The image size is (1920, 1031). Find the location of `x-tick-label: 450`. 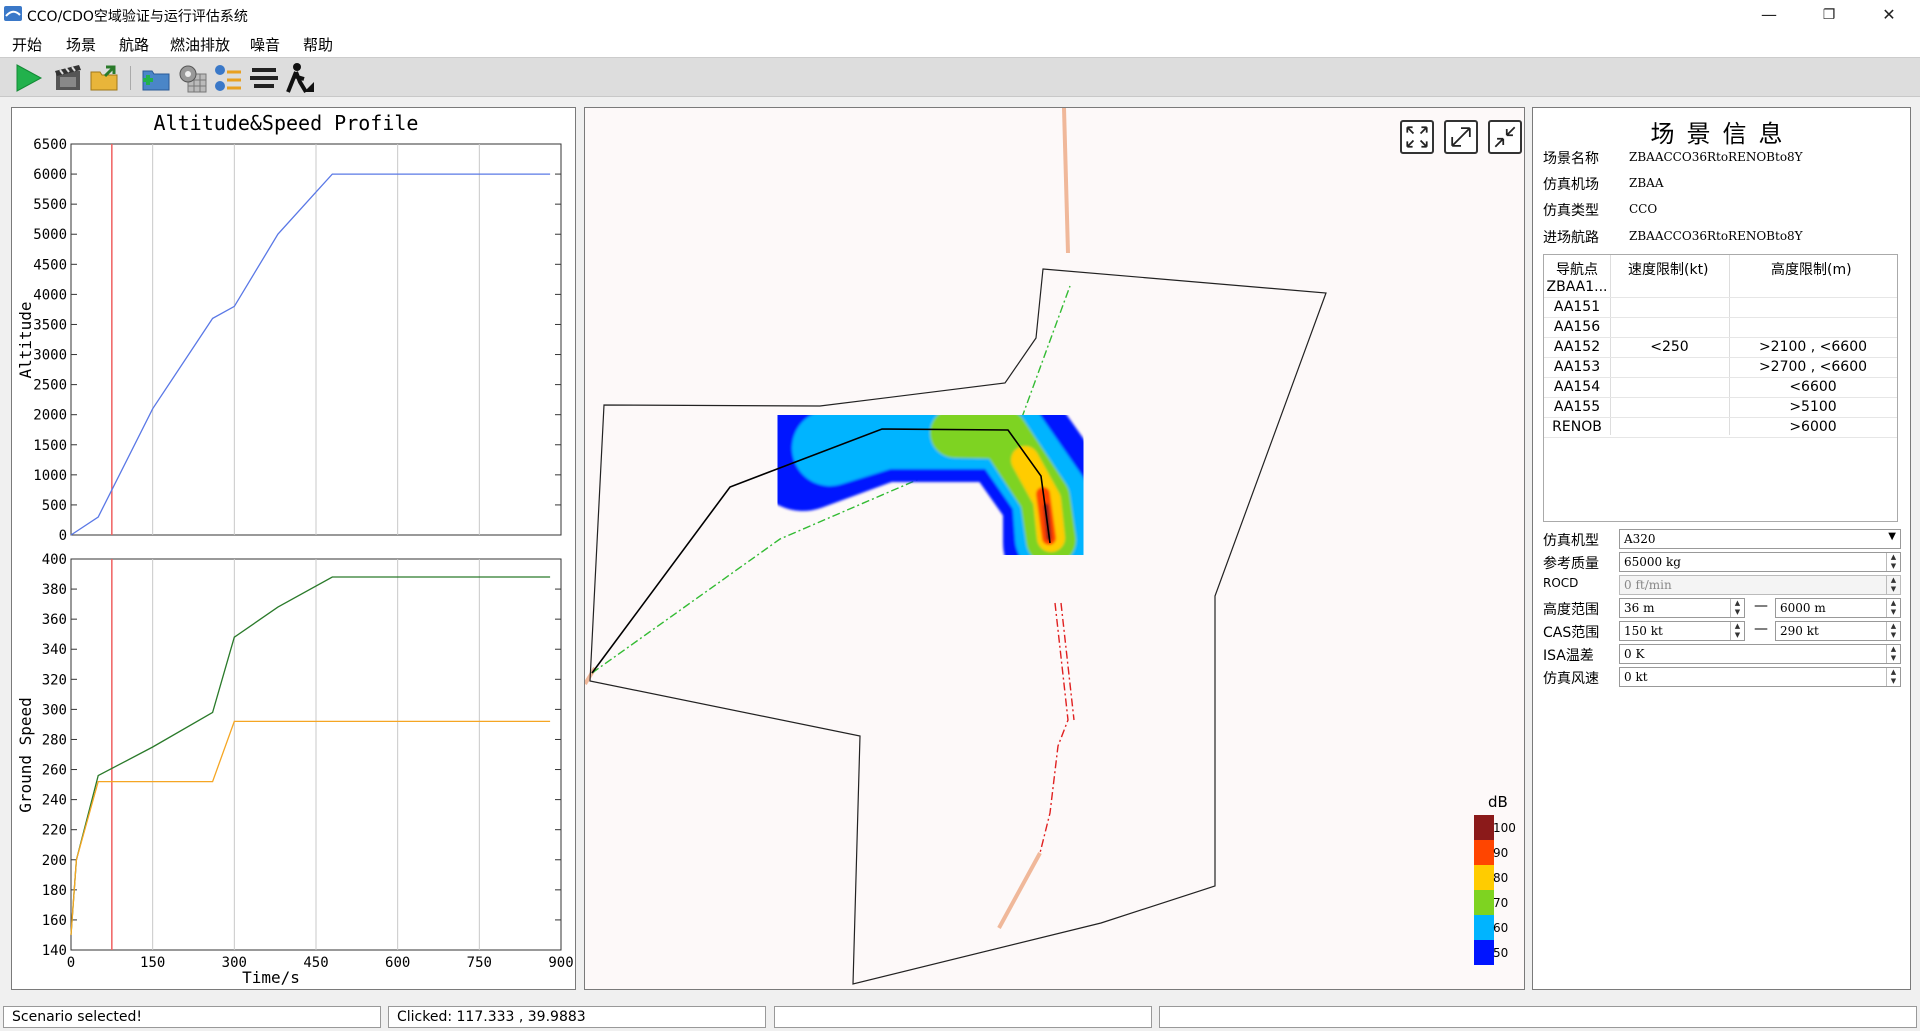

x-tick-label: 450 is located at coordinates (315, 963).